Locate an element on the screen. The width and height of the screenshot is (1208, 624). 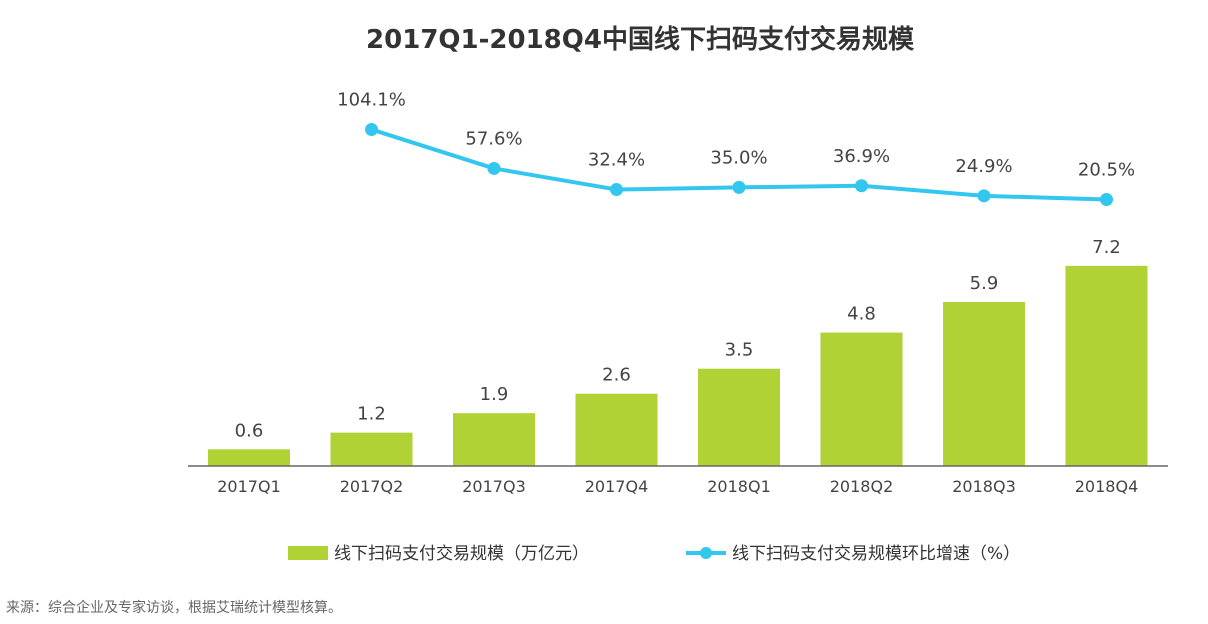
growth-point-2018Q2 is located at coordinates (861, 186).